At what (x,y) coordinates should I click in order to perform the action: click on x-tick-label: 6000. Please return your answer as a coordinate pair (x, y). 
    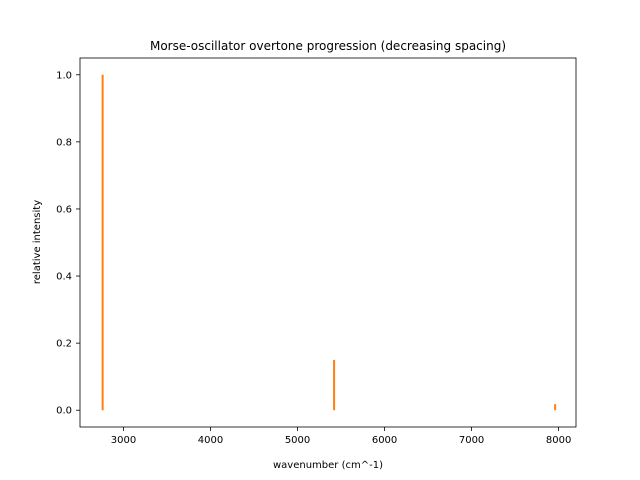
    Looking at the image, I should click on (384, 440).